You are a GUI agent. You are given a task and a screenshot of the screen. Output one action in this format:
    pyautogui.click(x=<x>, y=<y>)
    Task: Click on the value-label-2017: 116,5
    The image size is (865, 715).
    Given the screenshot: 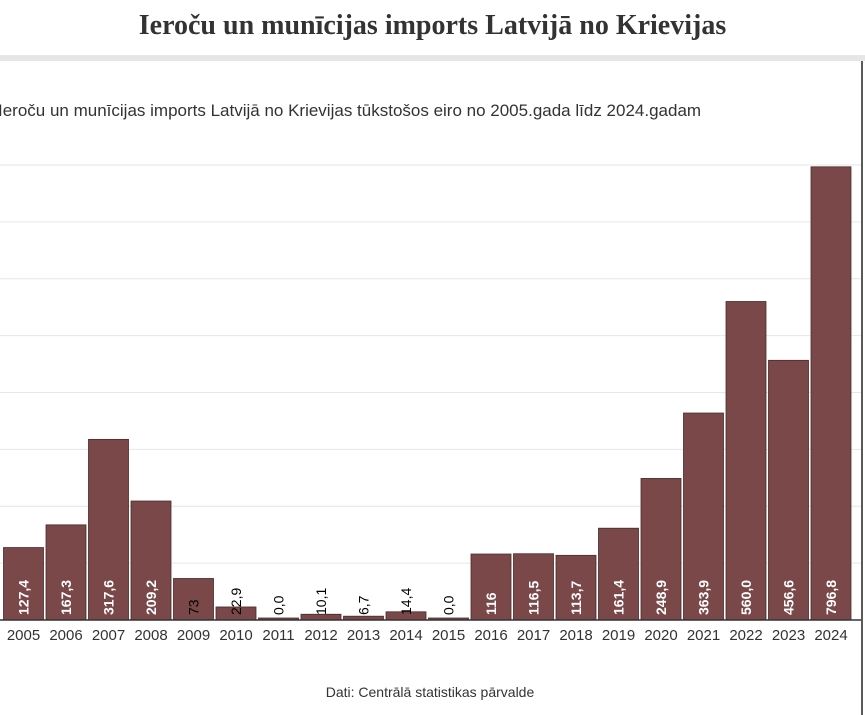 What is the action you would take?
    pyautogui.click(x=534, y=598)
    